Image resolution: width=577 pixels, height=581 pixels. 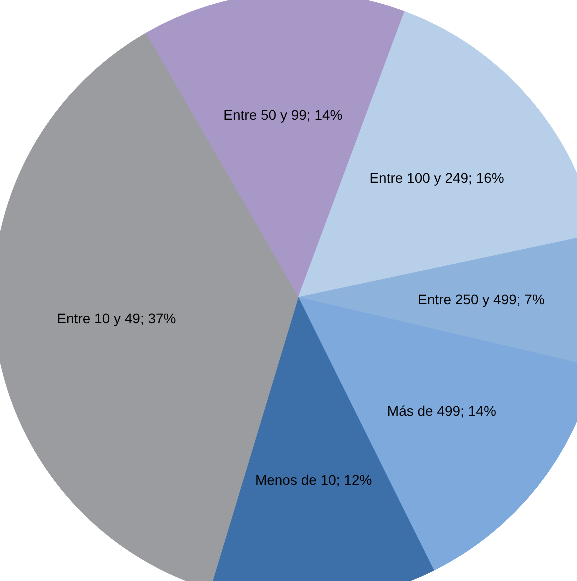 I want to click on slice-label: Menos de 10; 12%, so click(x=313, y=480).